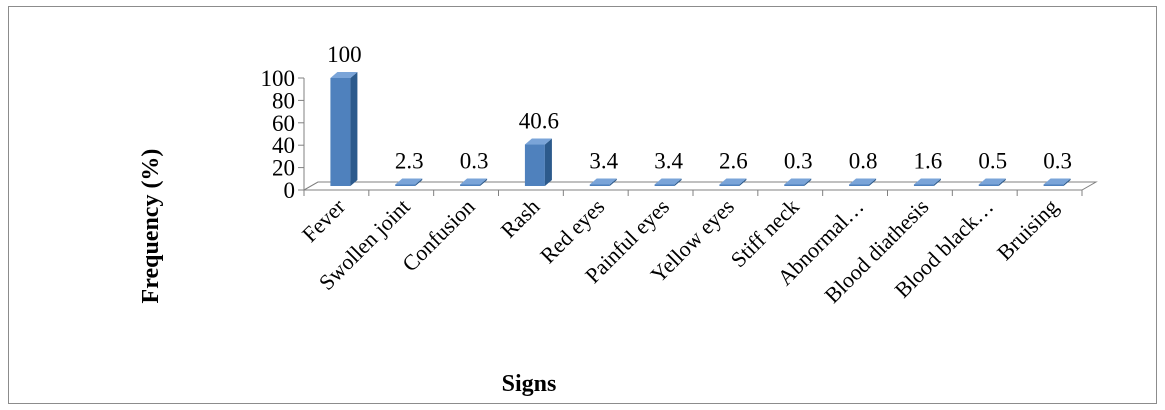  I want to click on floor-plane, so click(700, 186).